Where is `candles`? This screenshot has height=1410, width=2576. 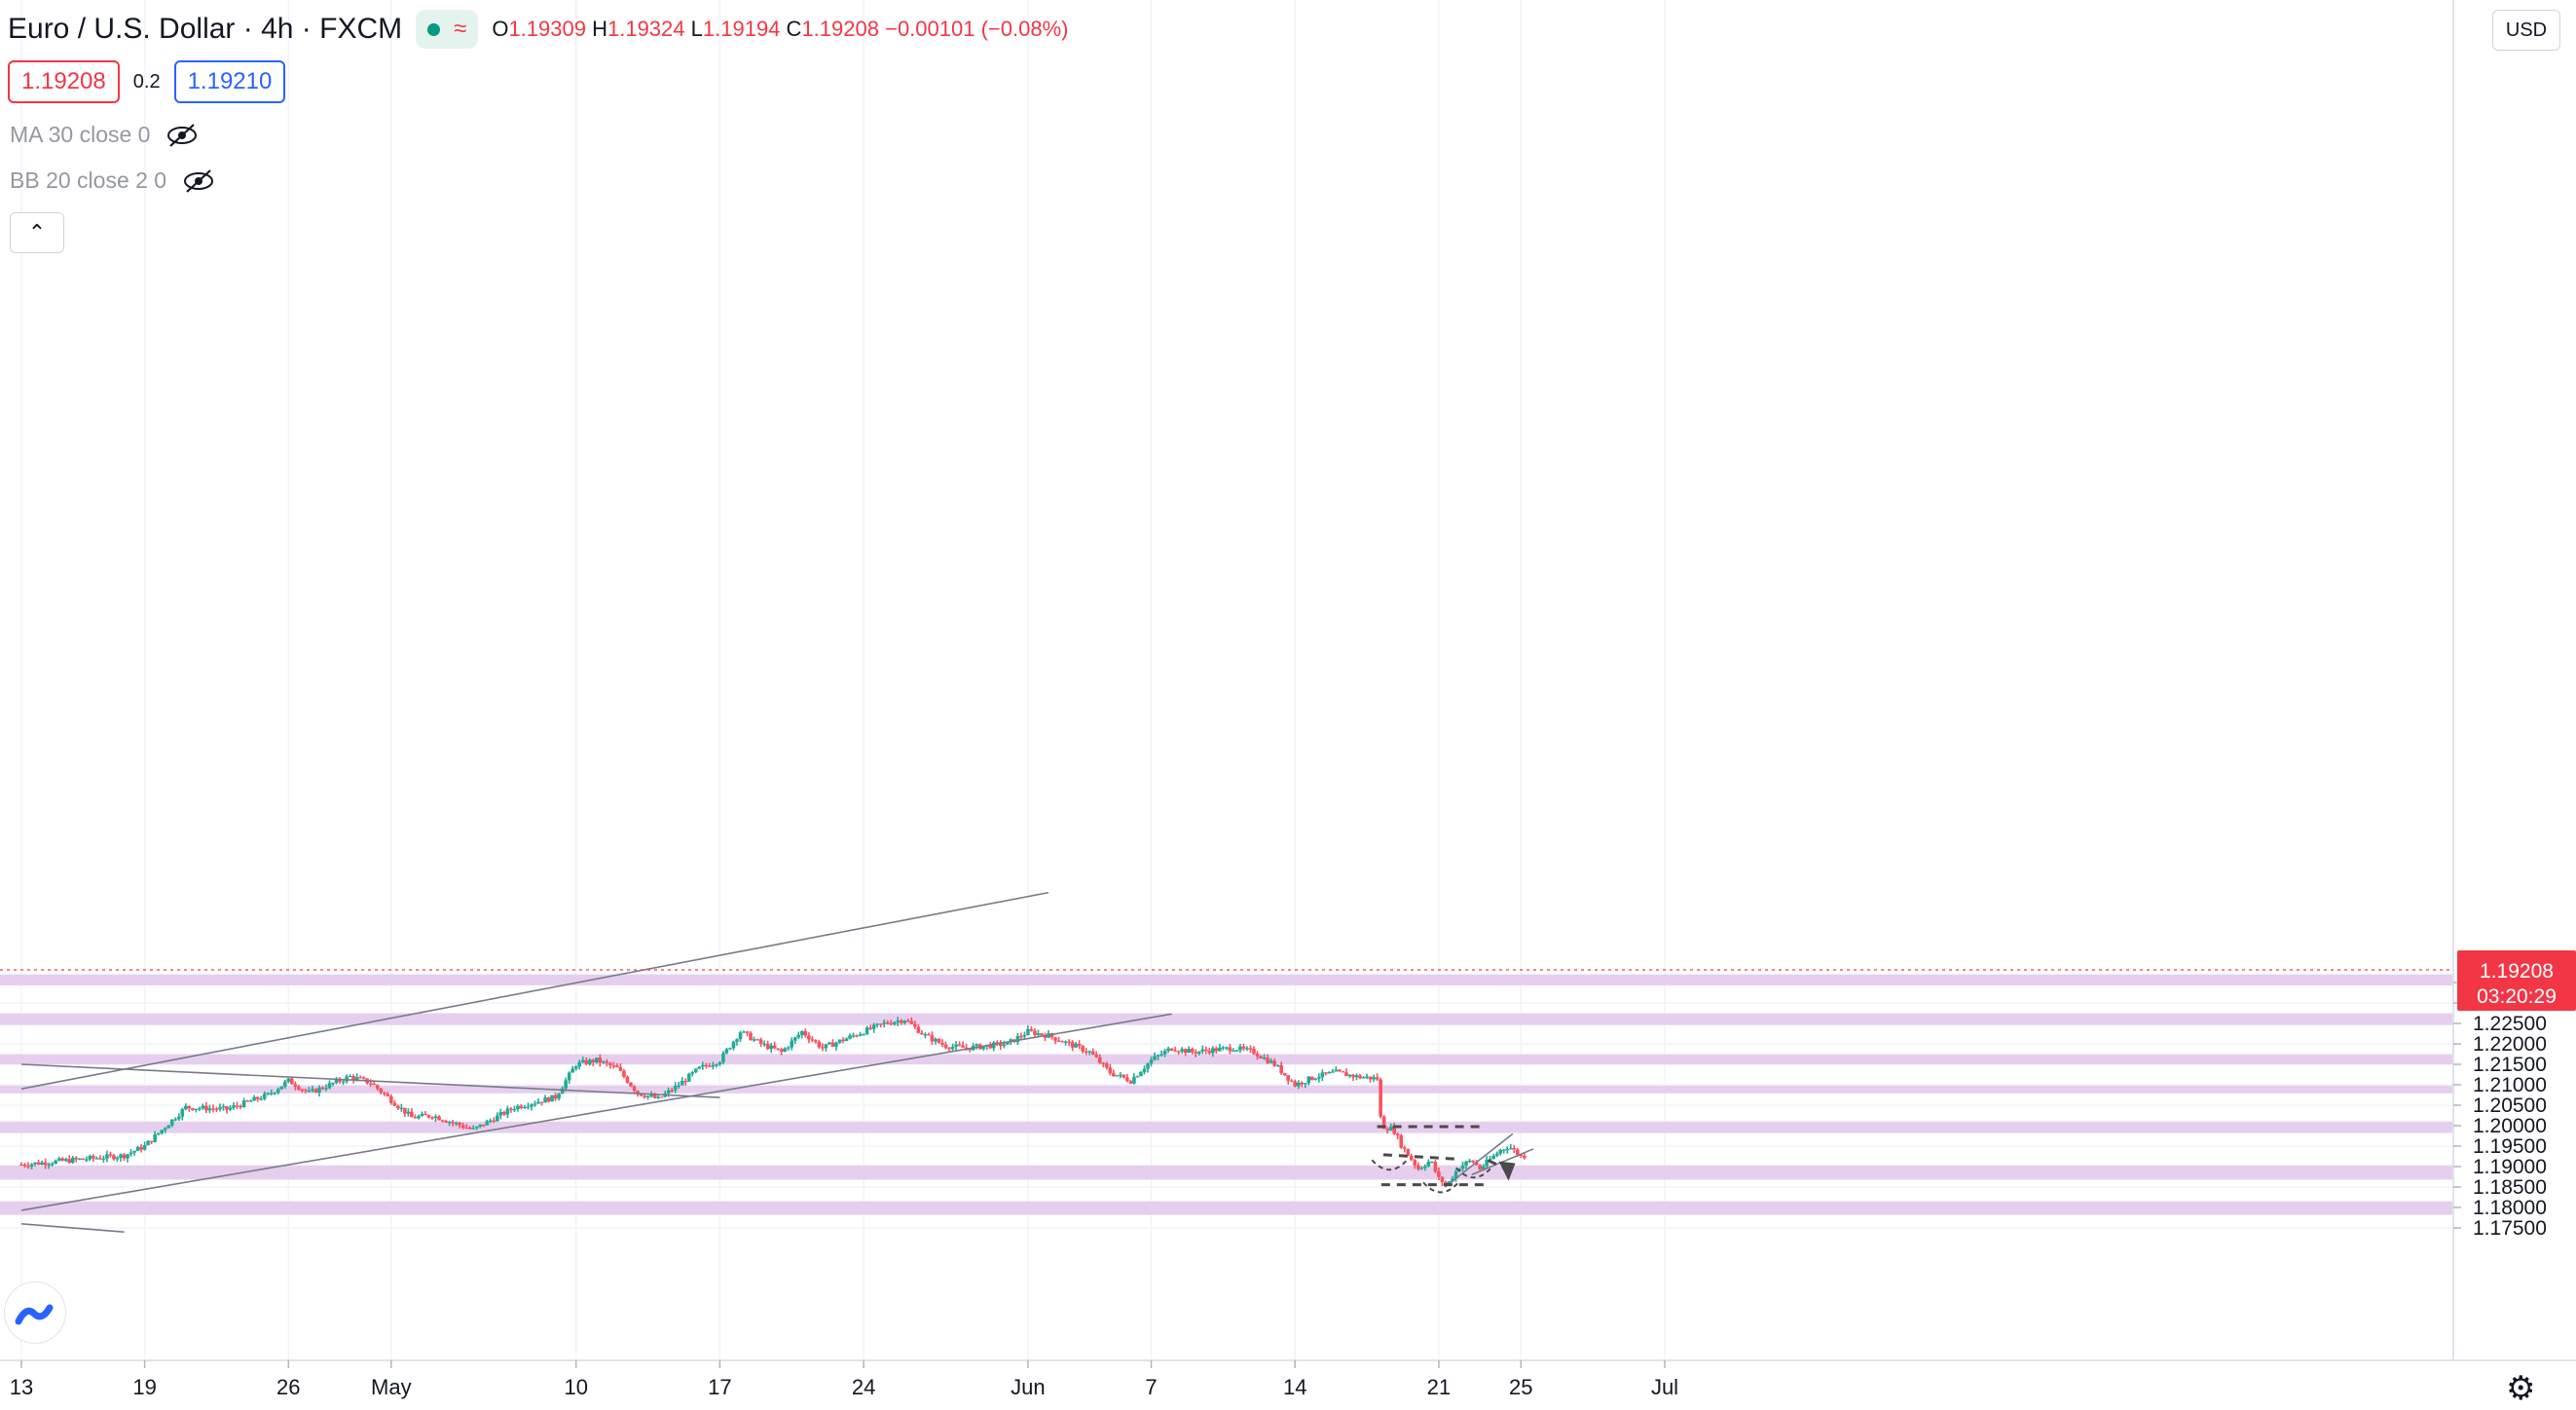 candles is located at coordinates (773, 1102).